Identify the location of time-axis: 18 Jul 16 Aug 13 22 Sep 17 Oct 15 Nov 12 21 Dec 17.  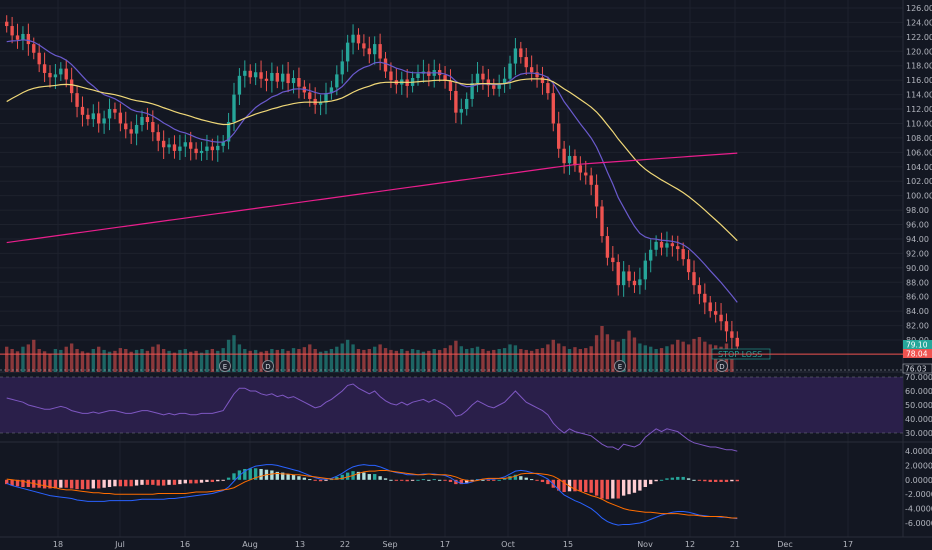
(453, 544).